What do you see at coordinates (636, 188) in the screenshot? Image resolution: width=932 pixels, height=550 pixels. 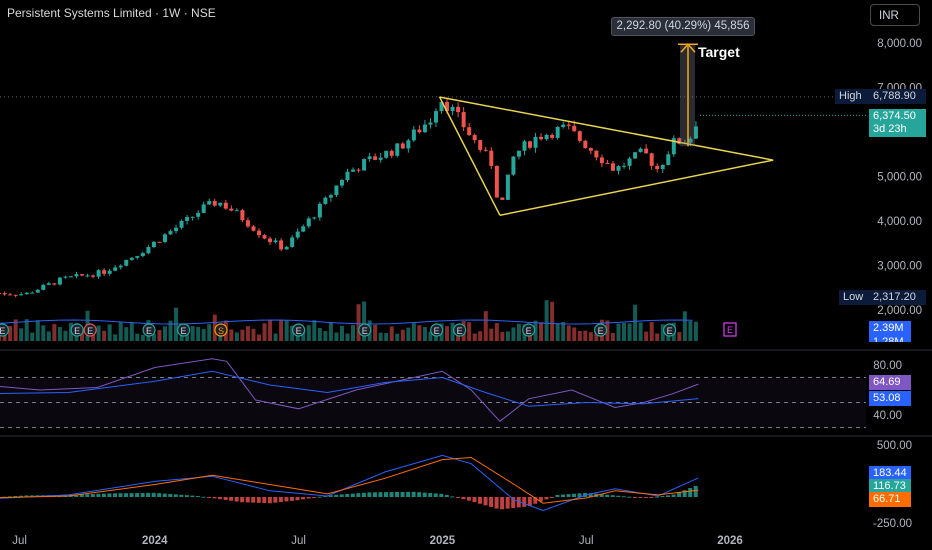 I see `triangle-lower-line` at bounding box center [636, 188].